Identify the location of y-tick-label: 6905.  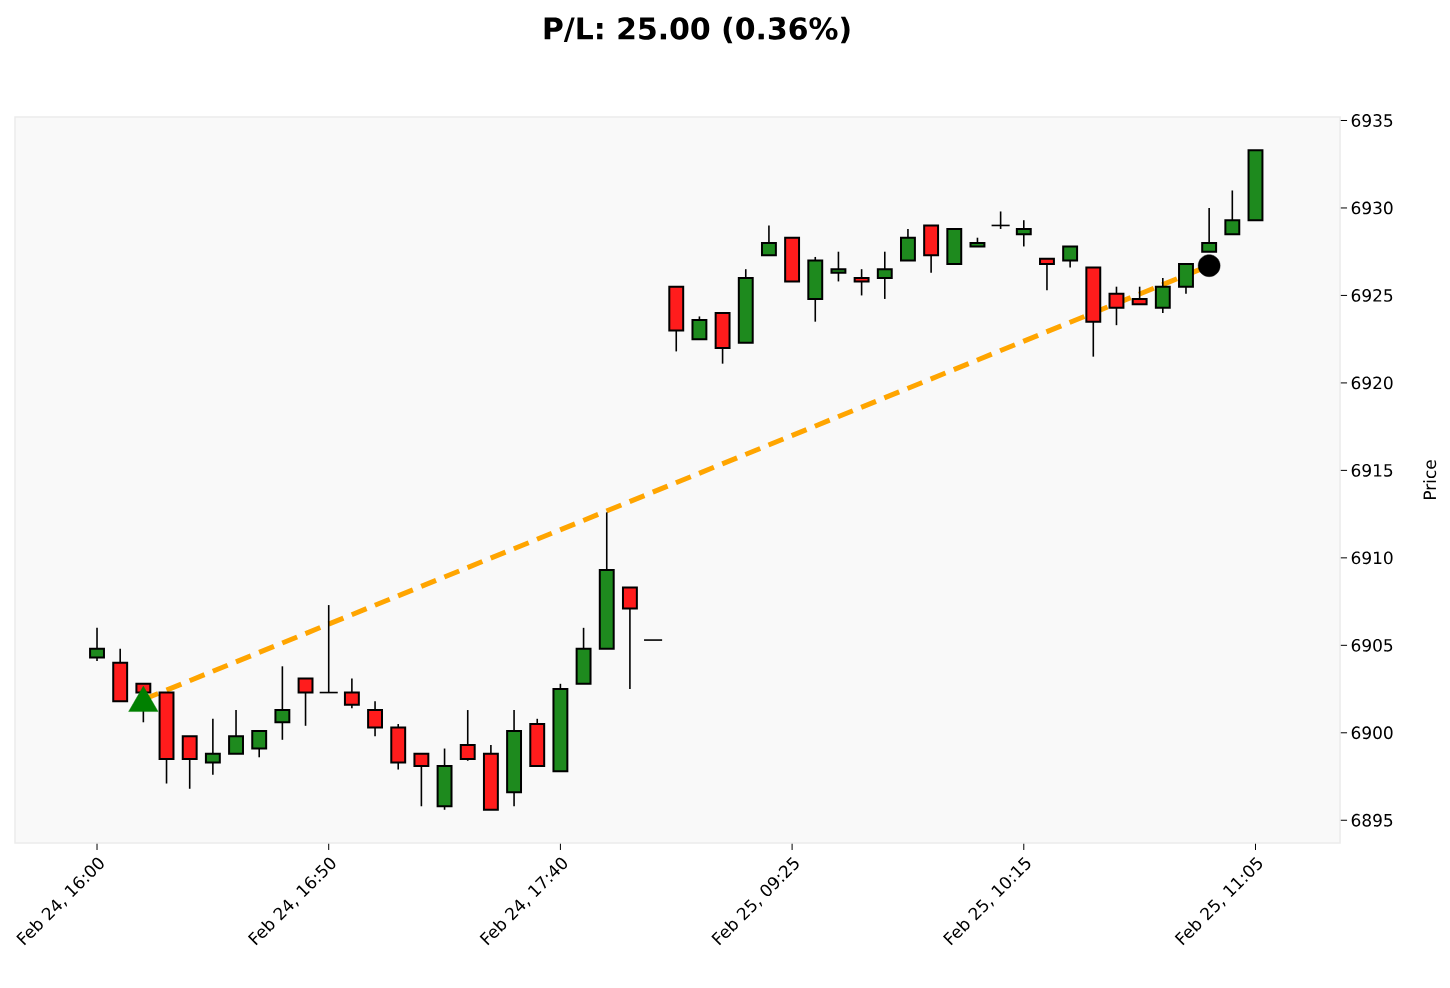
(1372, 645).